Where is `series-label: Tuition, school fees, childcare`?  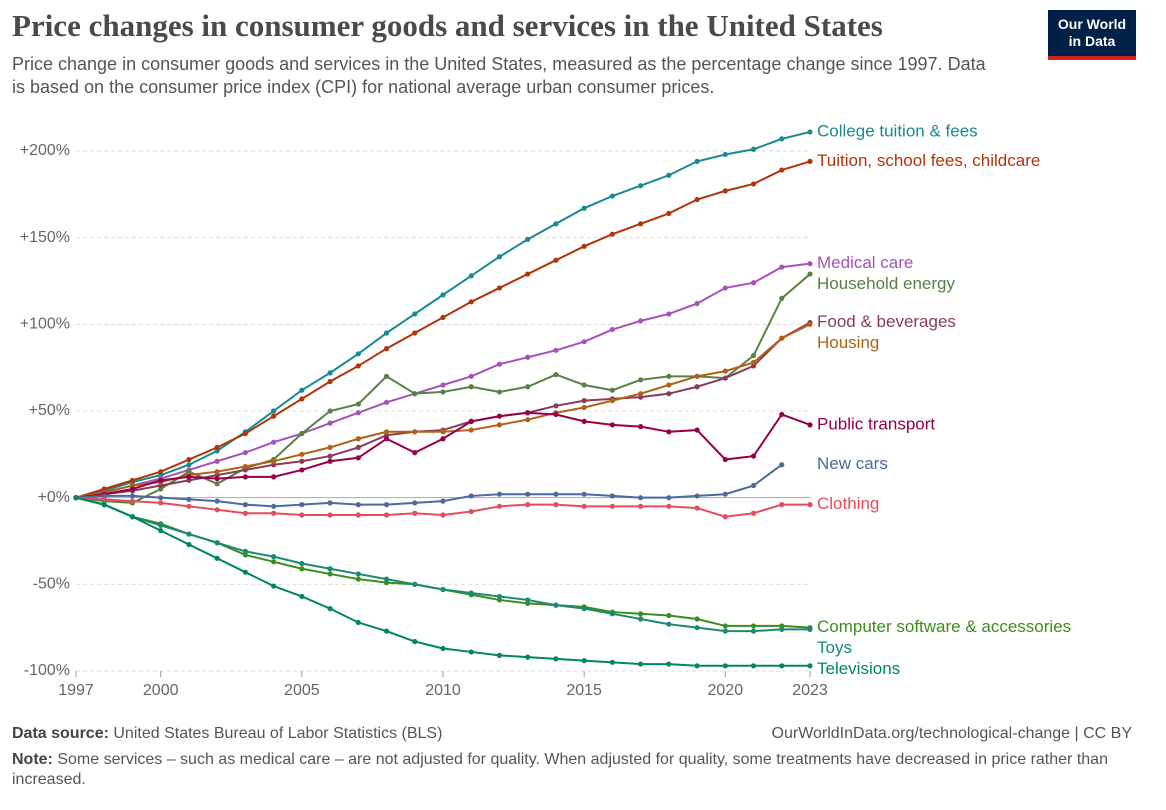 series-label: Tuition, school fees, childcare is located at coordinates (928, 160).